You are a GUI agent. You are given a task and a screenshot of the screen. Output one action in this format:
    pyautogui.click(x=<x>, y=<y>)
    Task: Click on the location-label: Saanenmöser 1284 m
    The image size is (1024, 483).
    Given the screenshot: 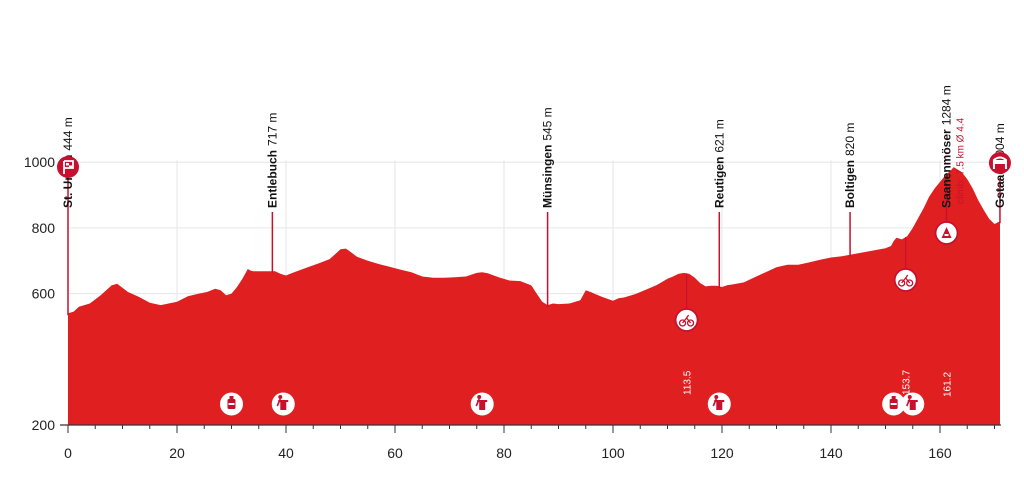 What is the action you would take?
    pyautogui.click(x=947, y=146)
    